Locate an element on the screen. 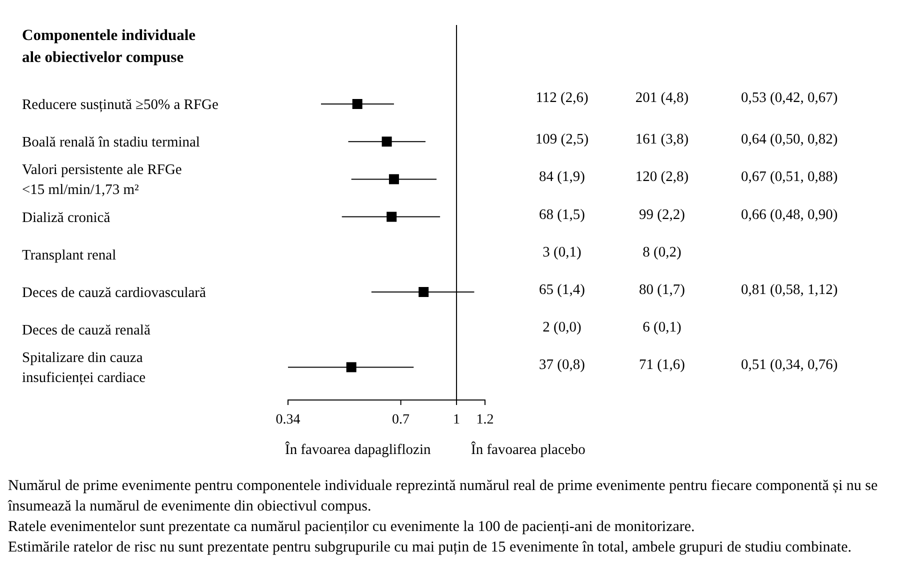 The width and height of the screenshot is (910, 585). text: 3 (0,1) is located at coordinates (562, 252).